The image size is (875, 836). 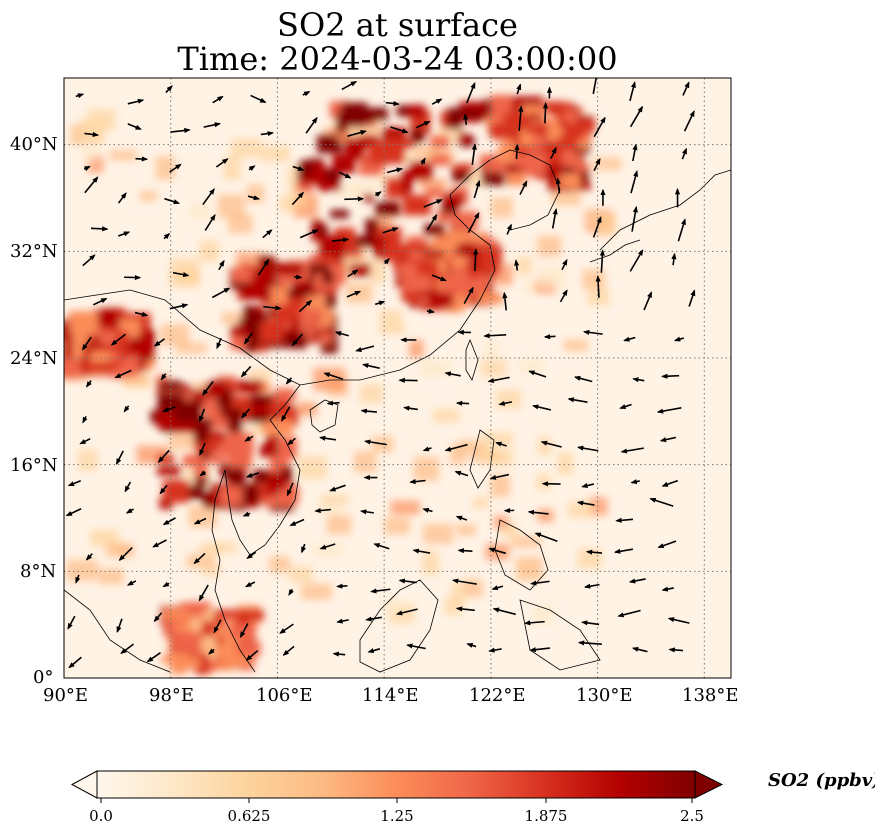 I want to click on colorbar-tick-1875: 1.875, so click(x=546, y=816).